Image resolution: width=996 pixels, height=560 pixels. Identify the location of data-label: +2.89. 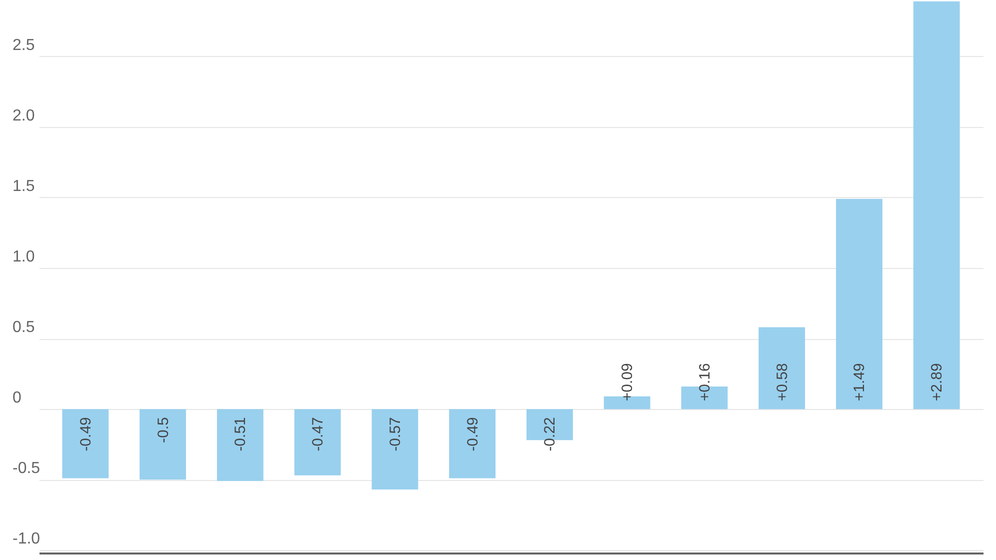
(937, 382).